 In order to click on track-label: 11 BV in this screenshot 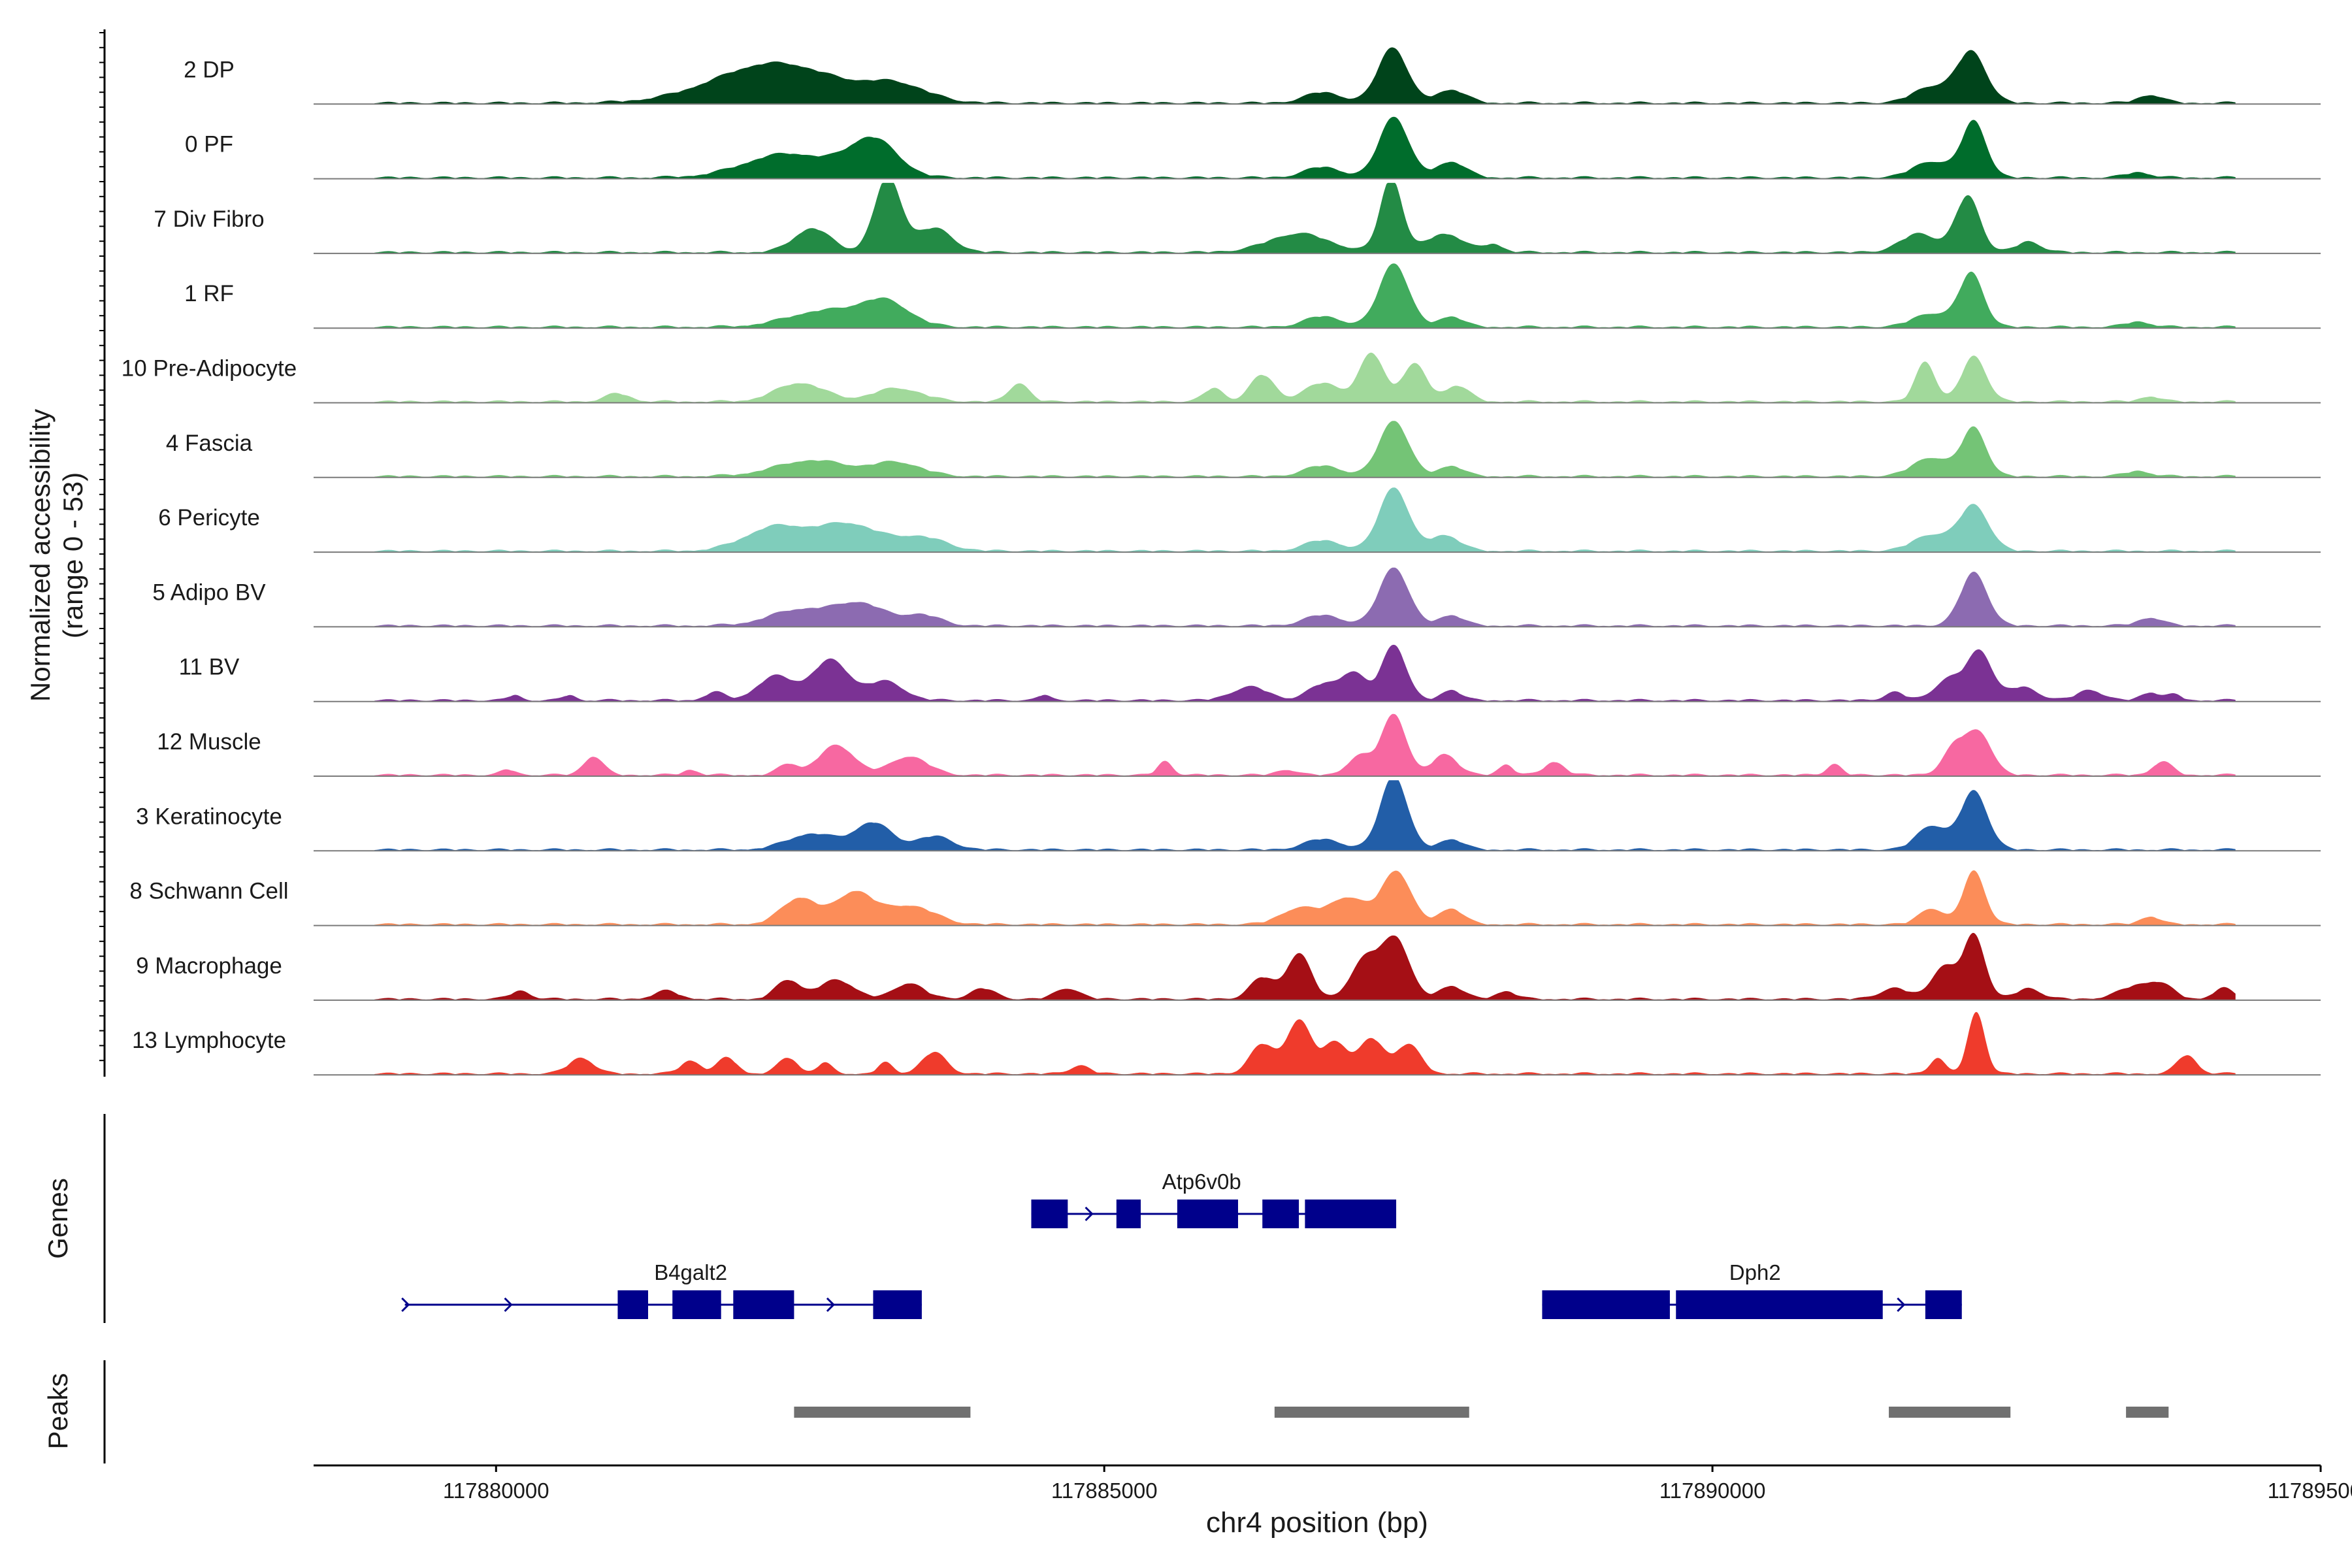, I will do `click(209, 667)`.